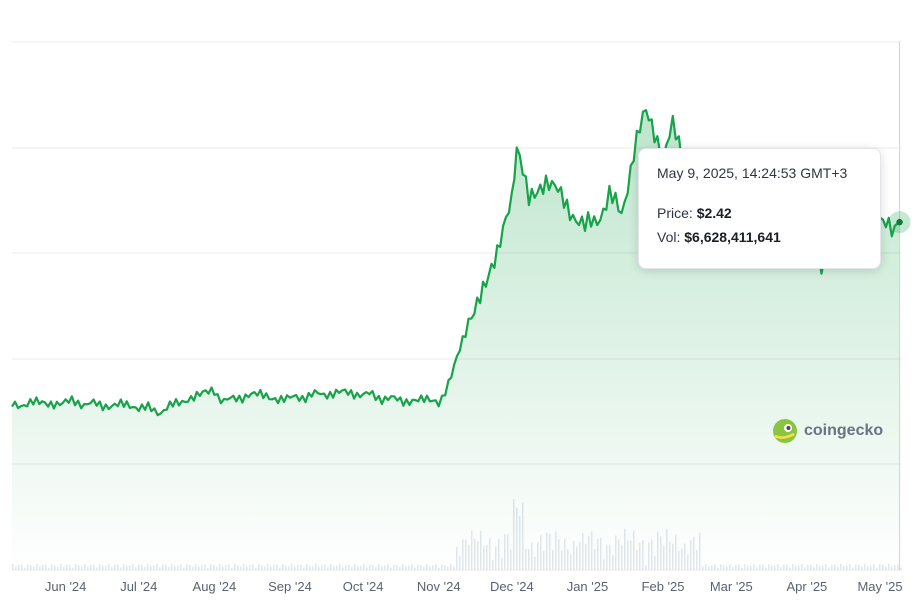 This screenshot has height=600, width=914. What do you see at coordinates (669, 237) in the screenshot?
I see `tooltip-volume-label: Vol:` at bounding box center [669, 237].